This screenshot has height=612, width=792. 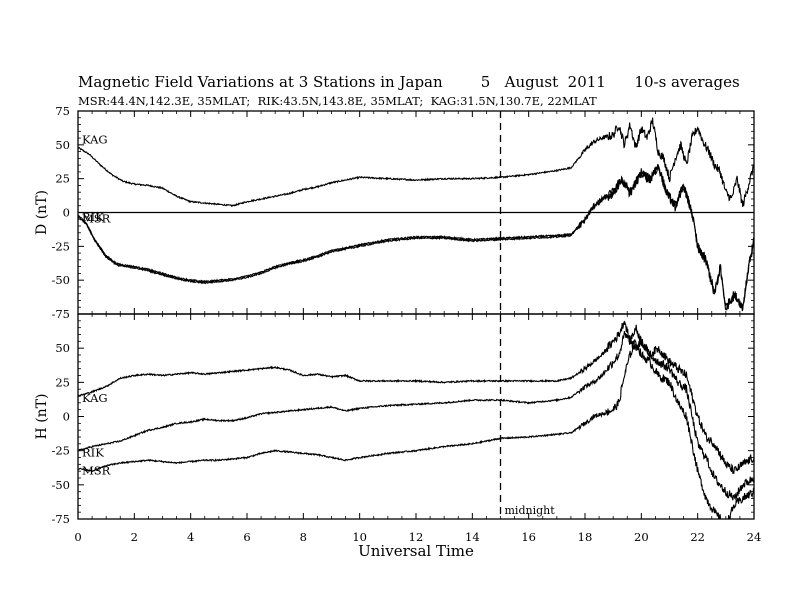 I want to click on y-axis-label: D (nT), so click(x=42, y=212).